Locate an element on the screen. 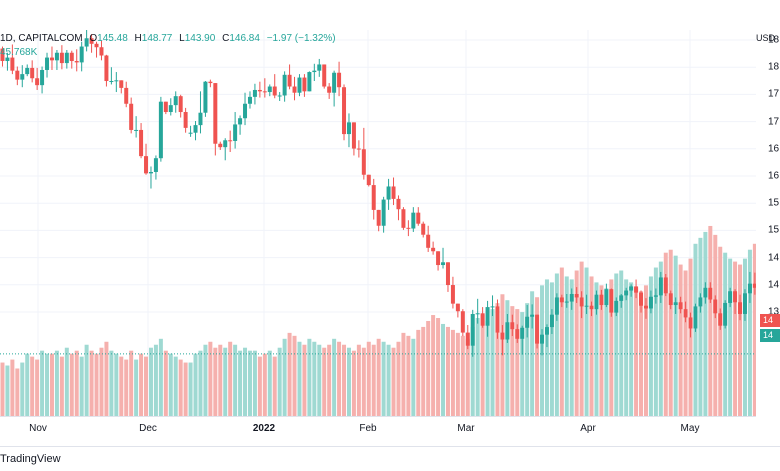  y-tick-label: 15 is located at coordinates (774, 230).